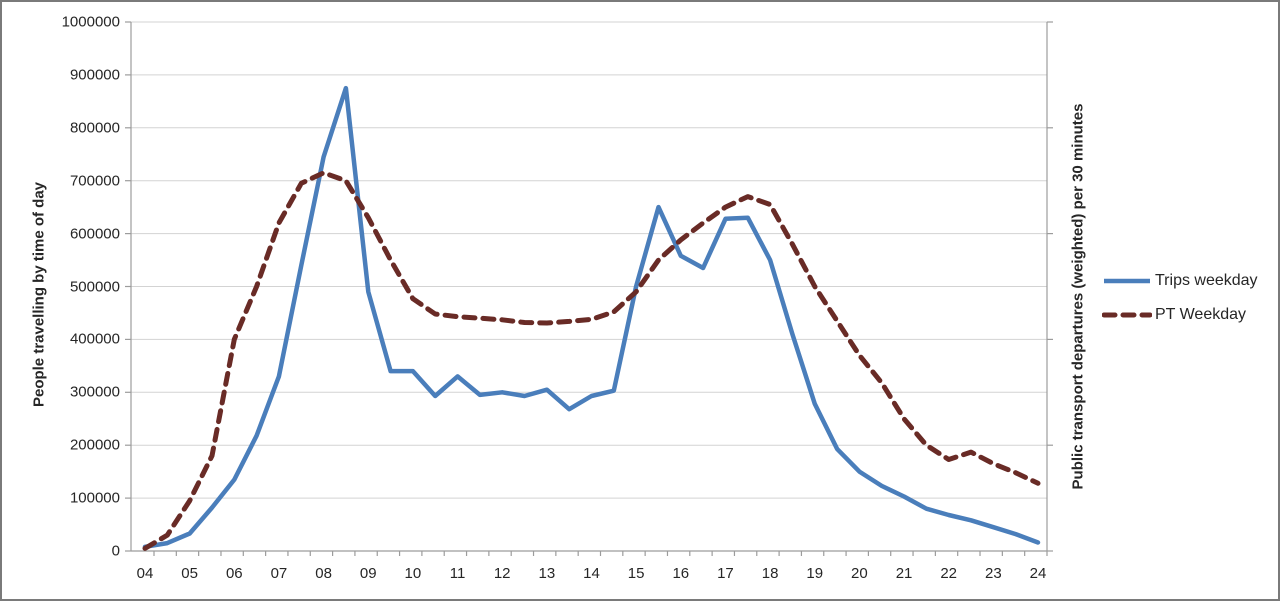  I want to click on x-axis-tick-label: 23, so click(993, 573).